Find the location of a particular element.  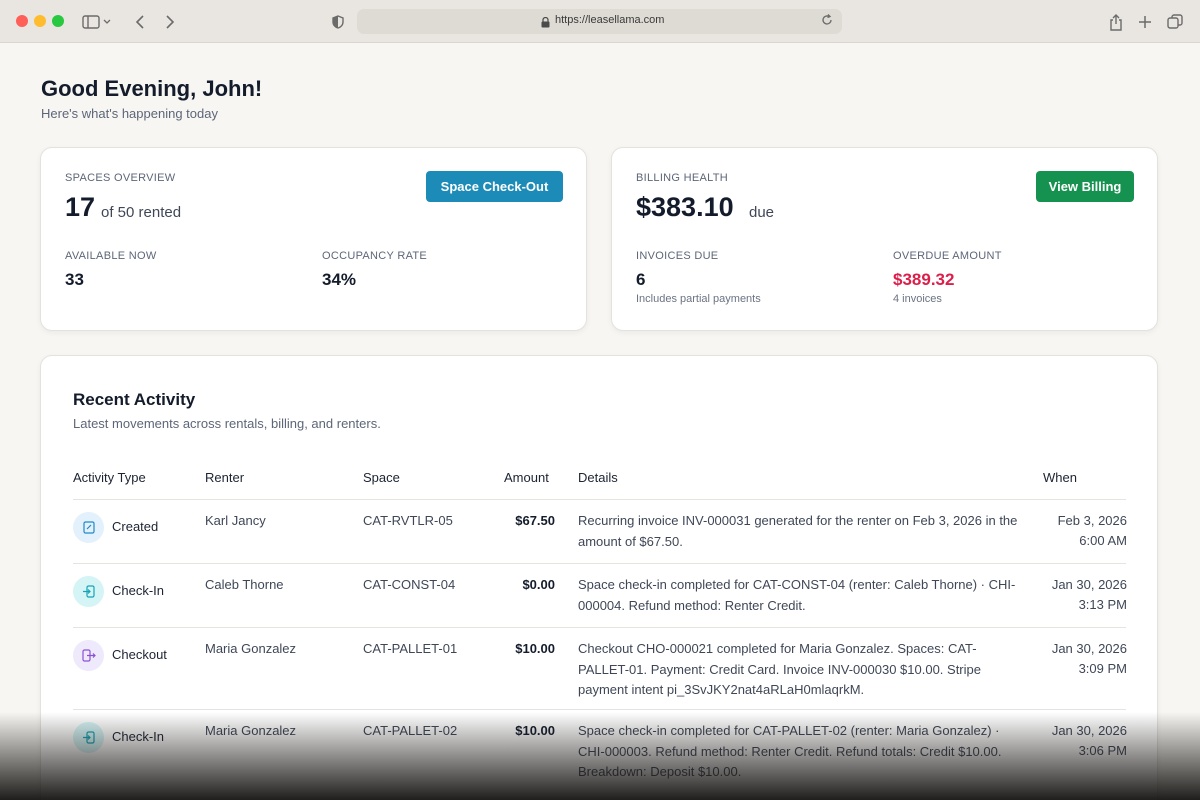

rented-suffix: of 50 rented is located at coordinates (141, 212).